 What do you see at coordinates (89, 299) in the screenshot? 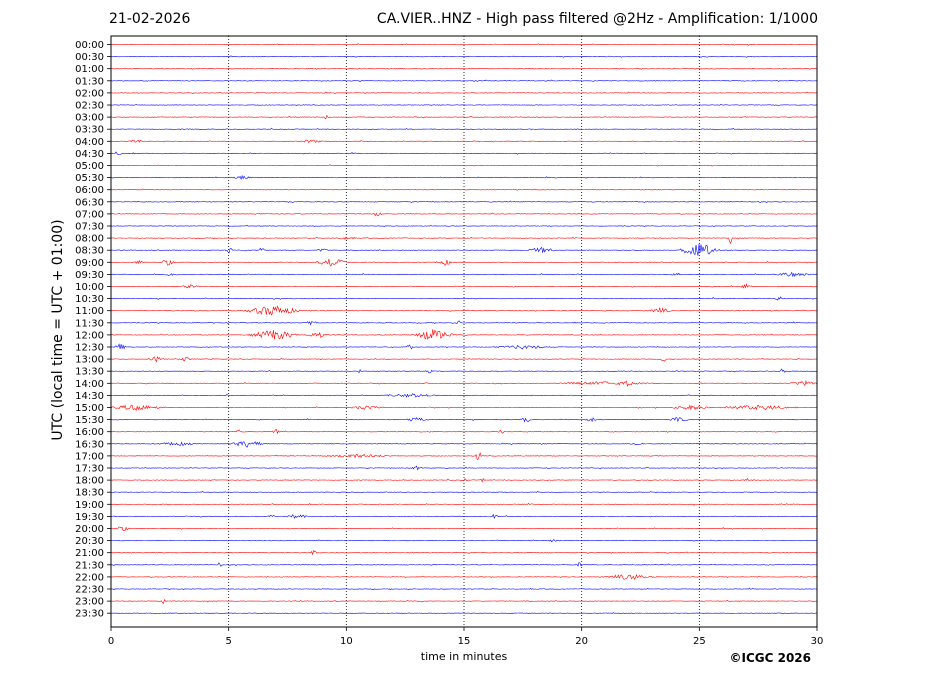
I see `y-tick-label: 10:30` at bounding box center [89, 299].